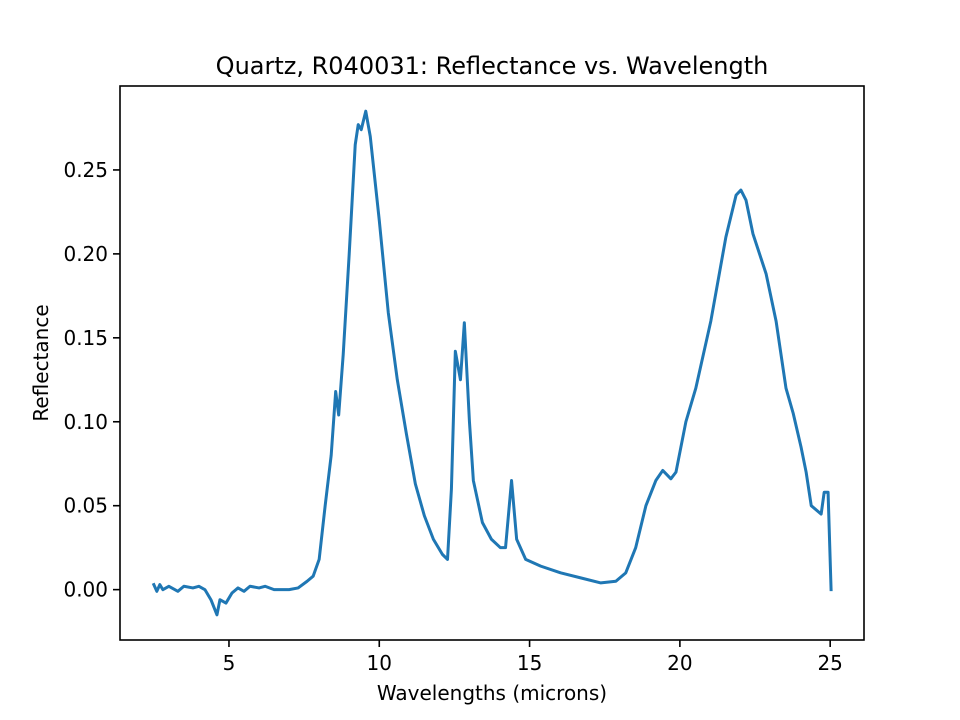  What do you see at coordinates (85, 170) in the screenshot?
I see `y-tick-label: 0.25` at bounding box center [85, 170].